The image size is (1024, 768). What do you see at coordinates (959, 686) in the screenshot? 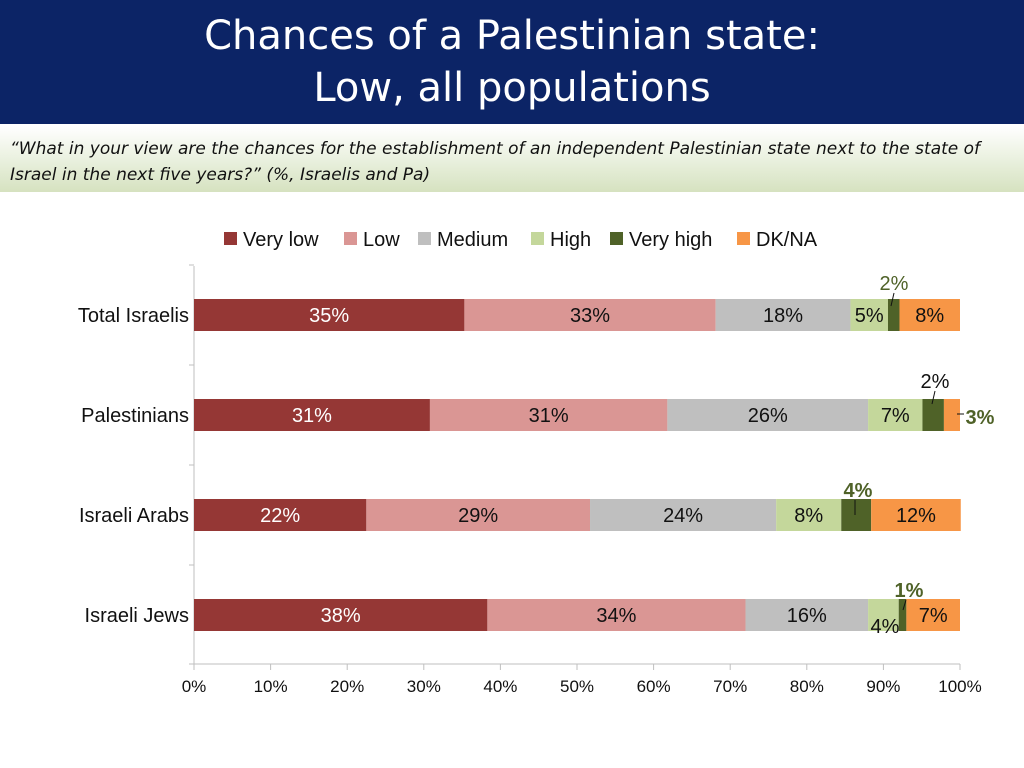
I see `x-tick-label: 100%` at bounding box center [959, 686].